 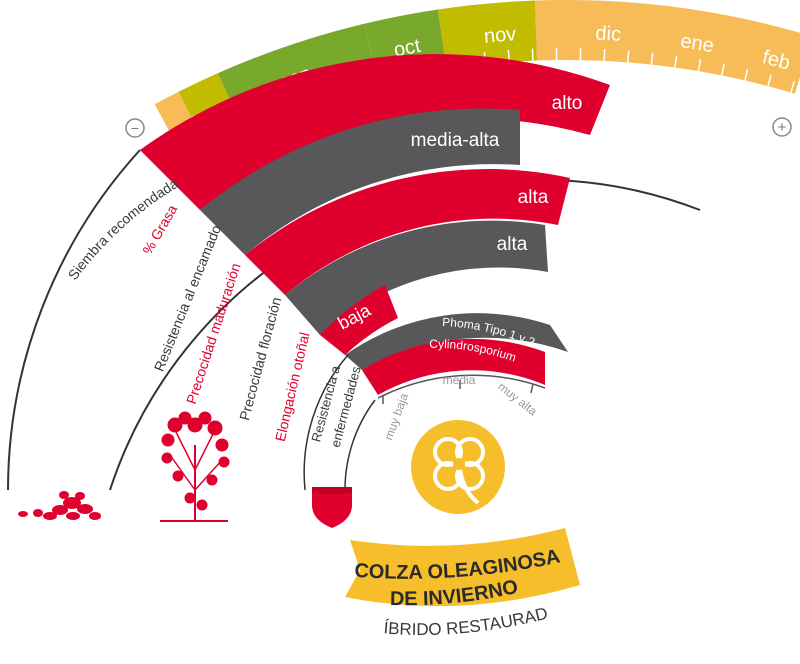 I want to click on disease-guide-arc, so click(x=326, y=422).